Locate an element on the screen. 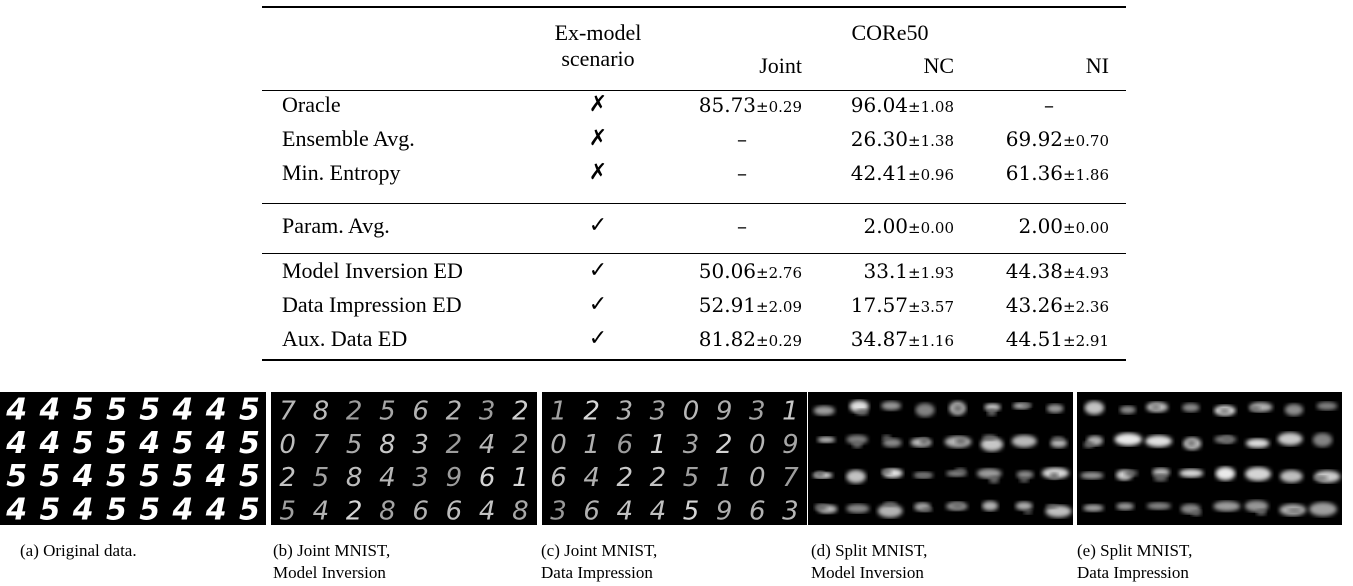 The width and height of the screenshot is (1353, 586). figure-panel-e is located at coordinates (1209, 458).